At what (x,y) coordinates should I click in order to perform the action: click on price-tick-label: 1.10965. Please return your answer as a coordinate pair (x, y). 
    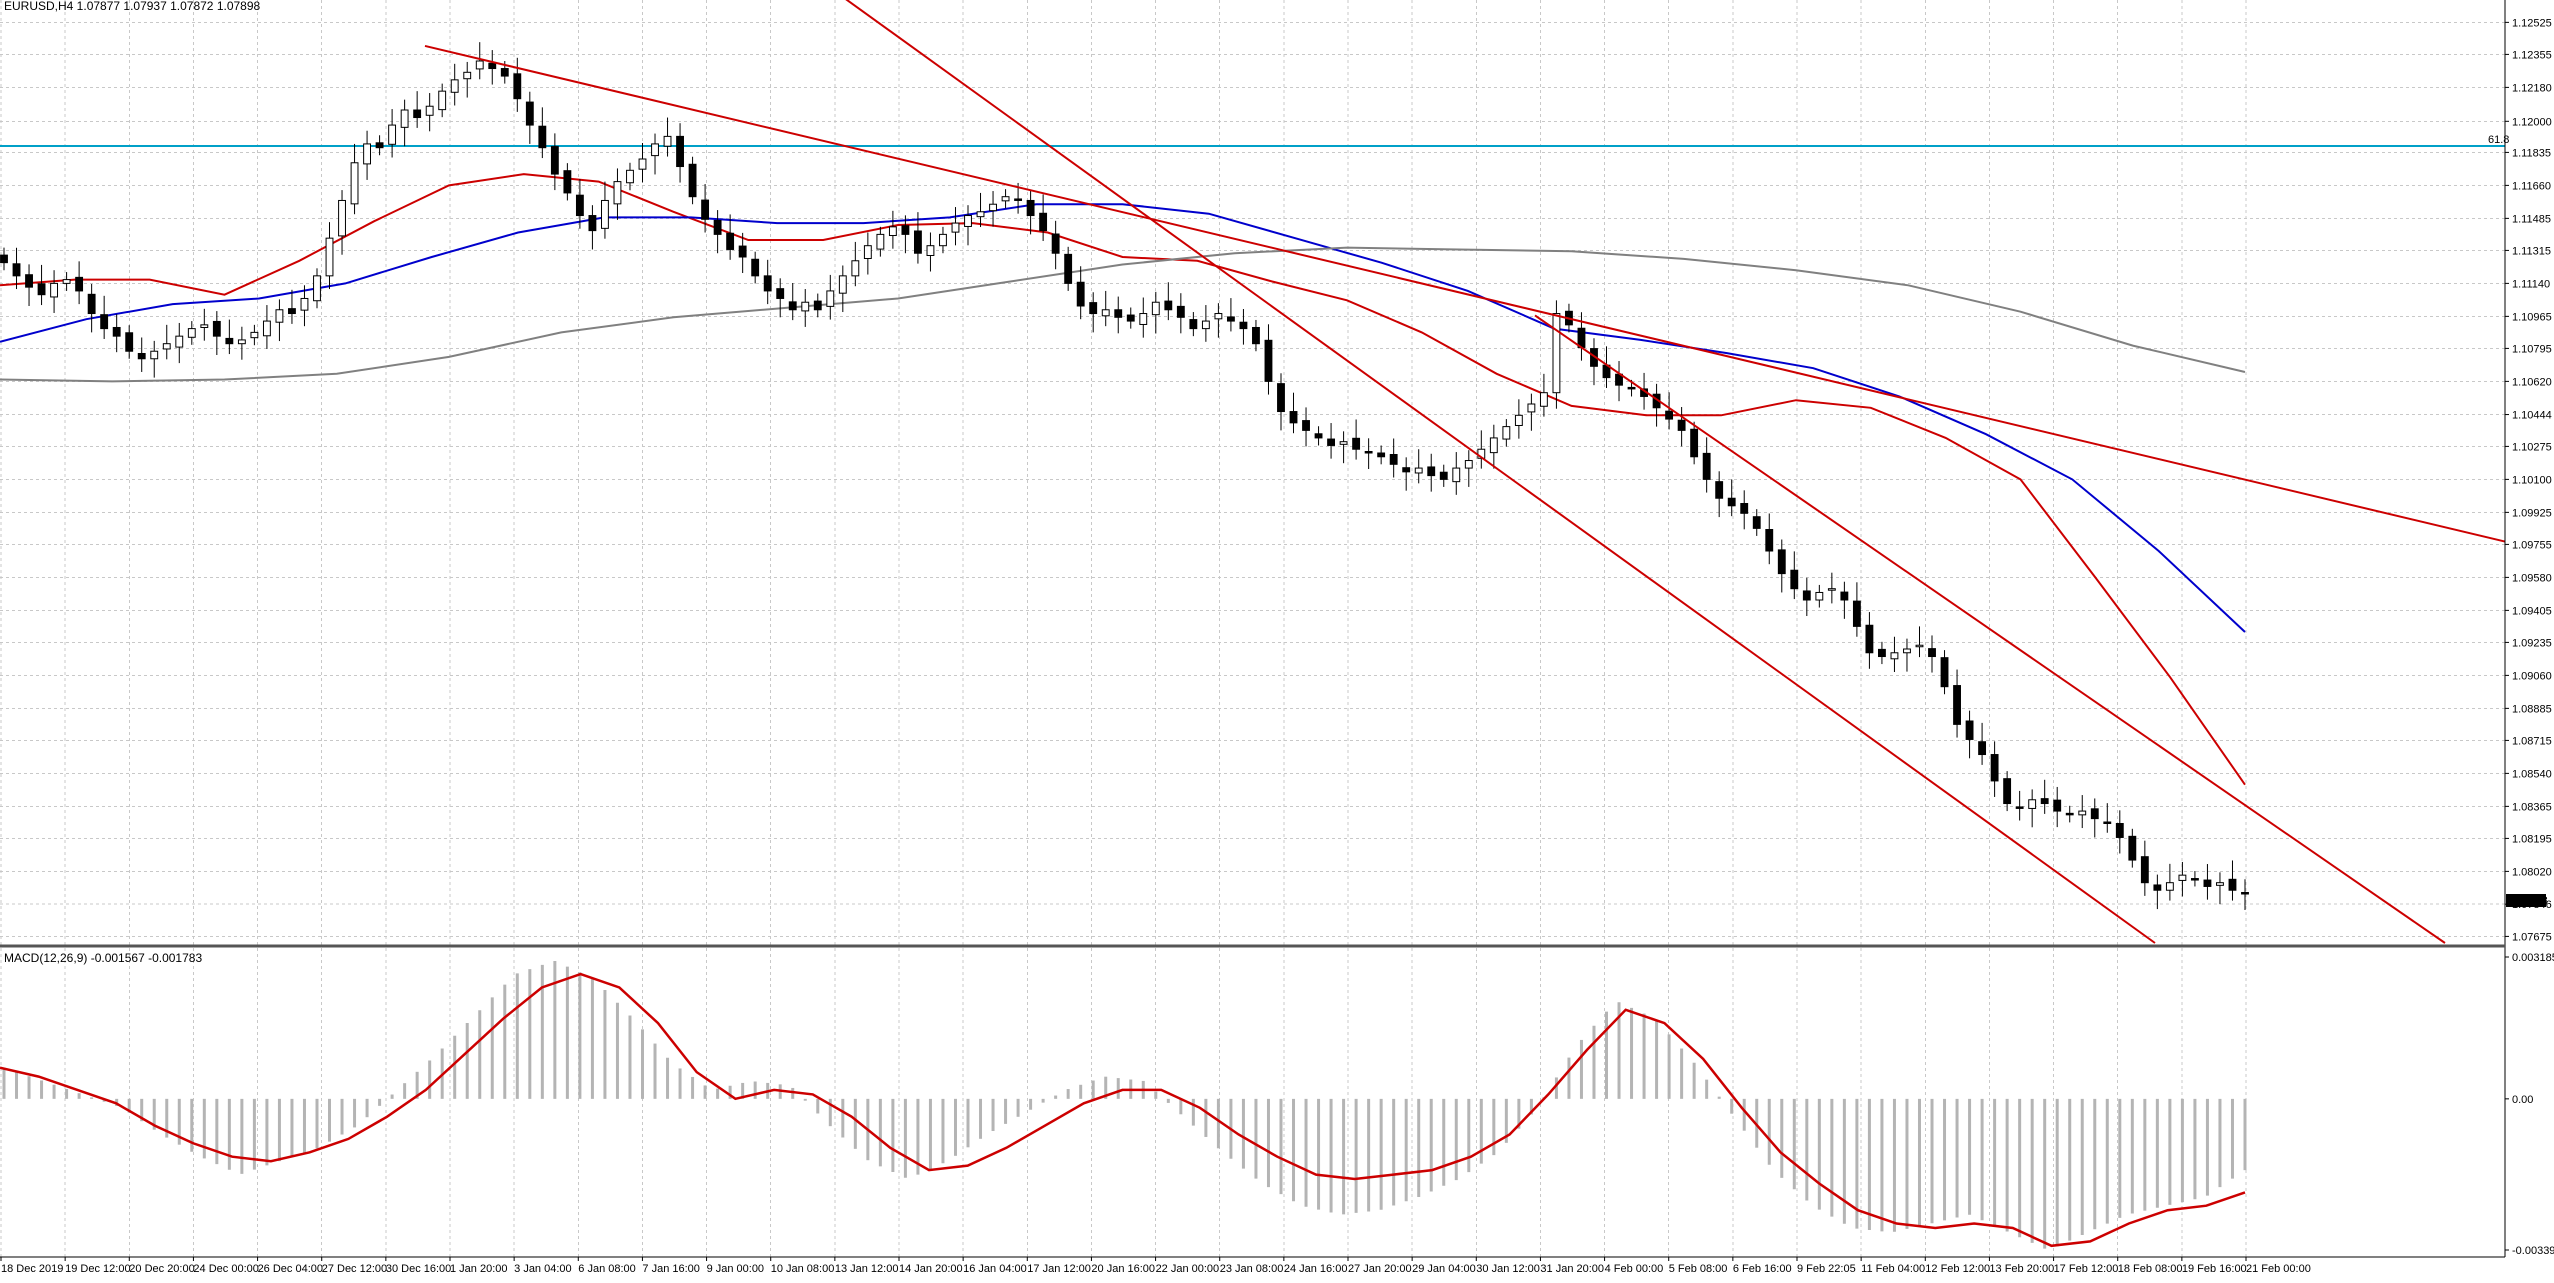
    Looking at the image, I should click on (2532, 317).